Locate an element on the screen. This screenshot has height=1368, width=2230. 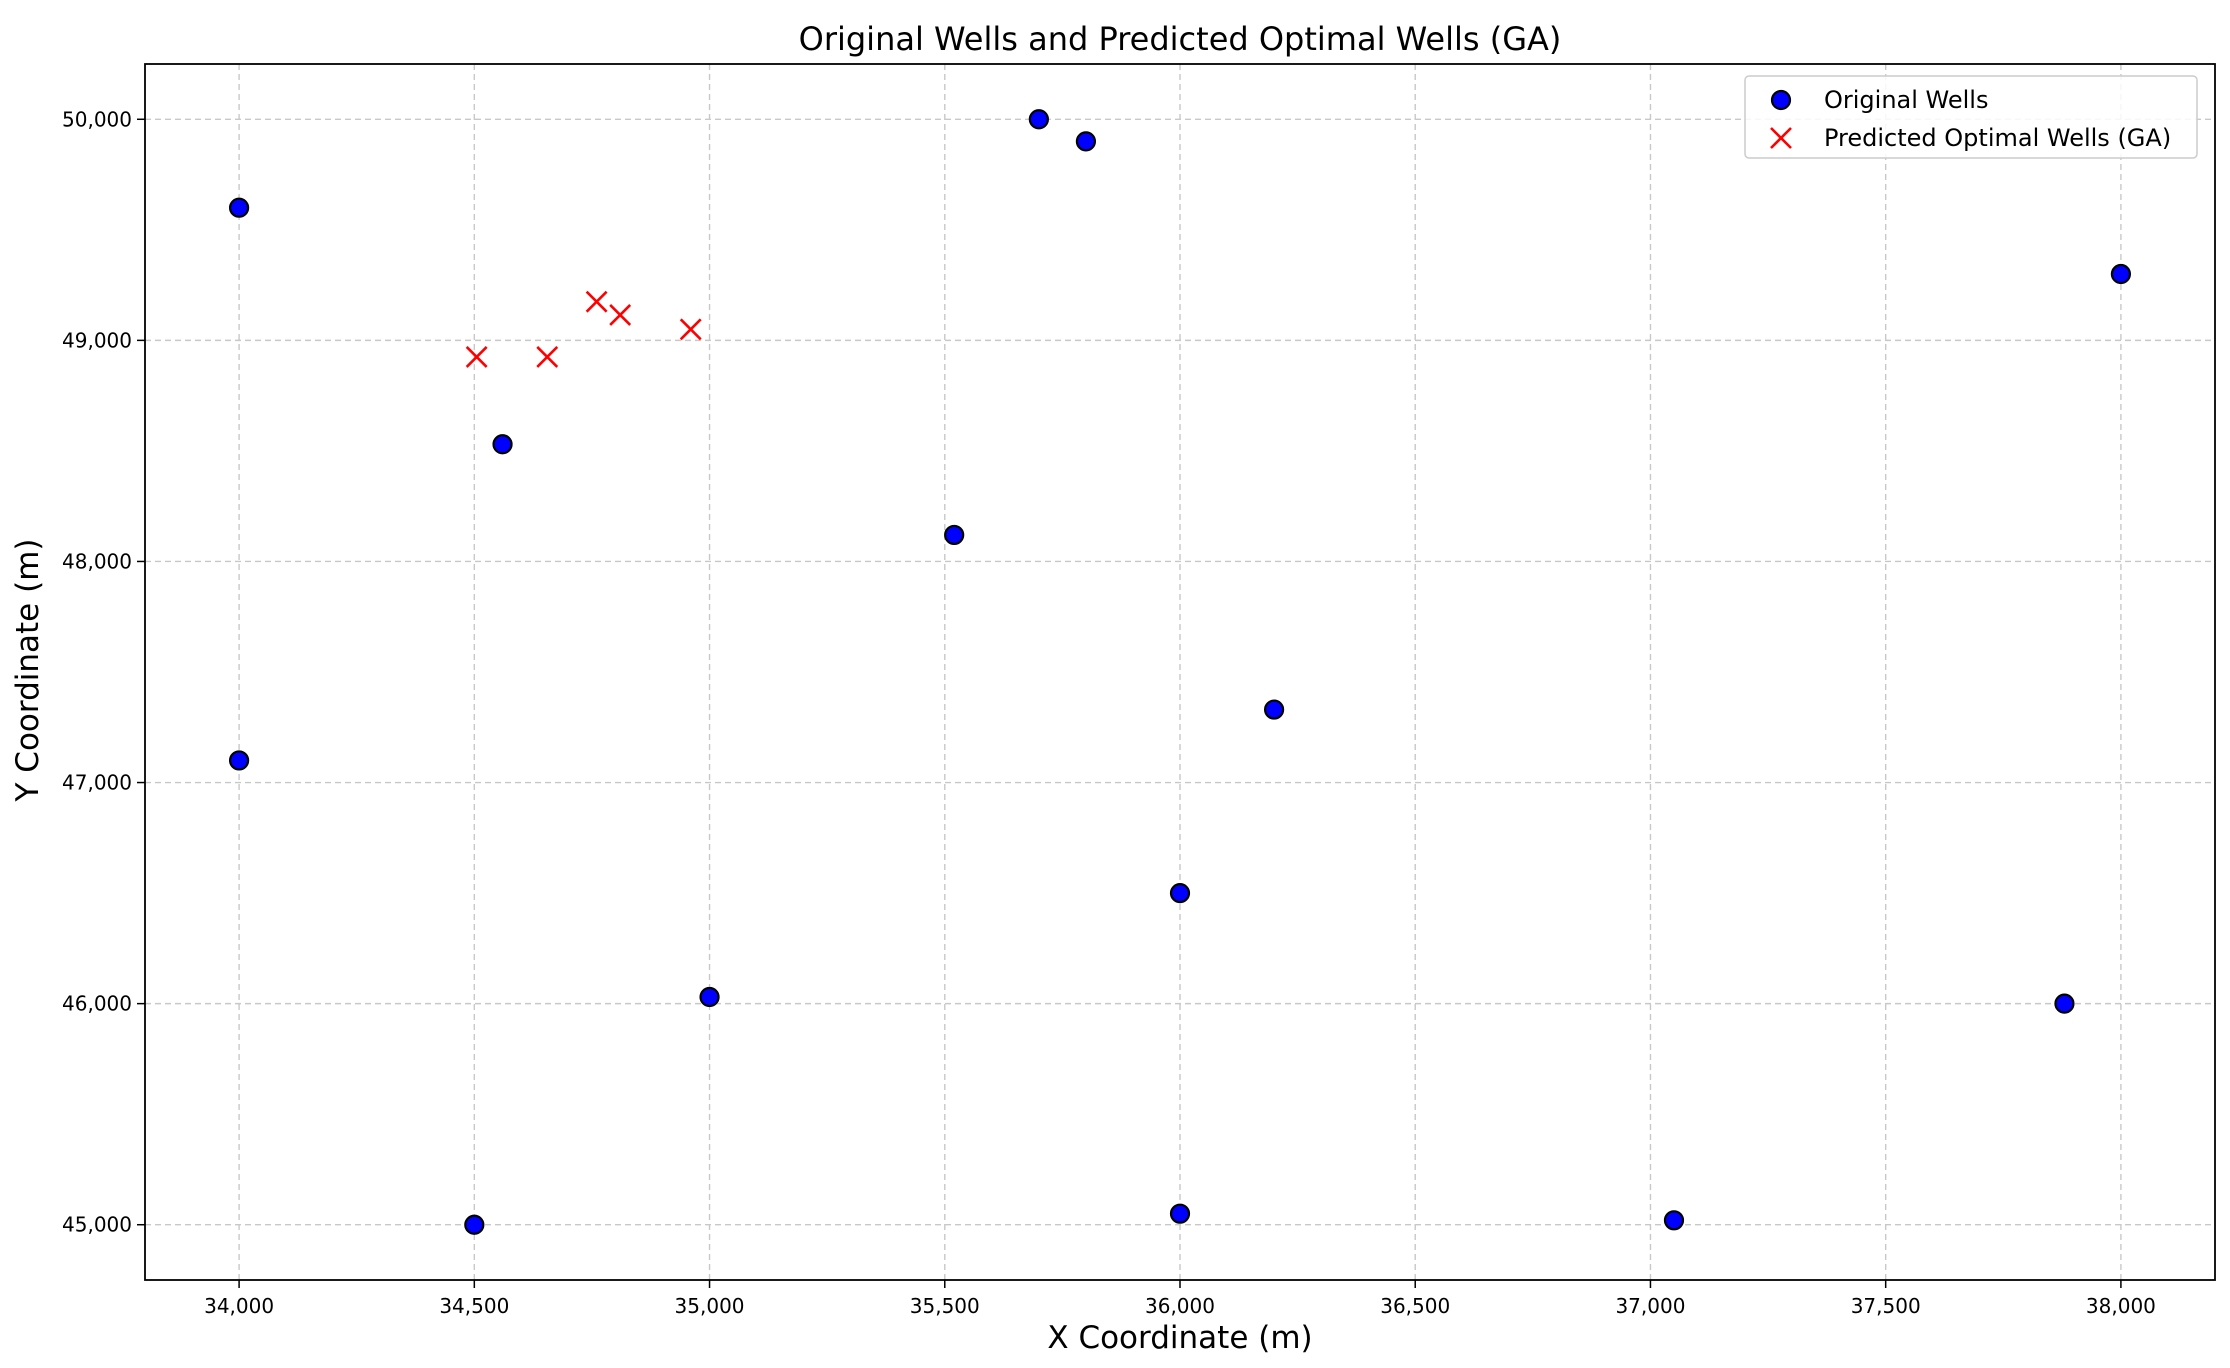
y-tick-label: 49,000 is located at coordinates (97, 340).